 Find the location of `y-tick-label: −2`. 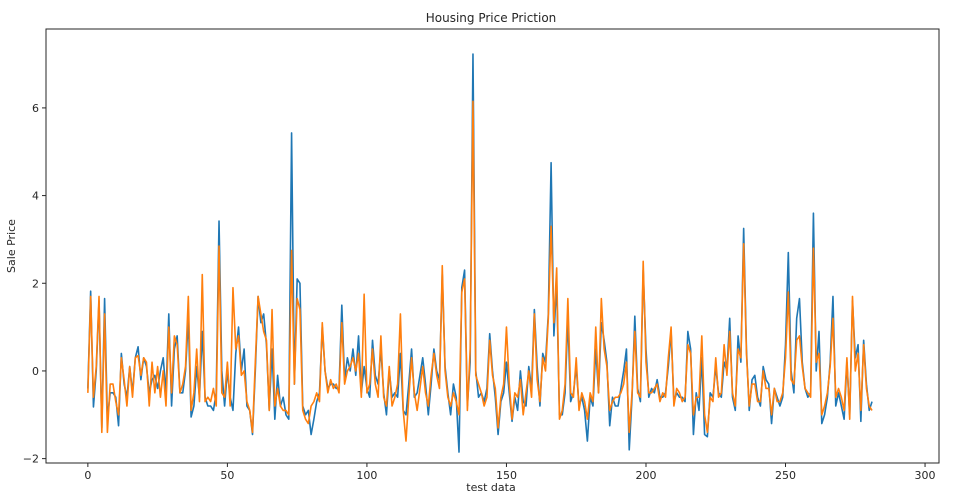

y-tick-label: −2 is located at coordinates (31, 459).